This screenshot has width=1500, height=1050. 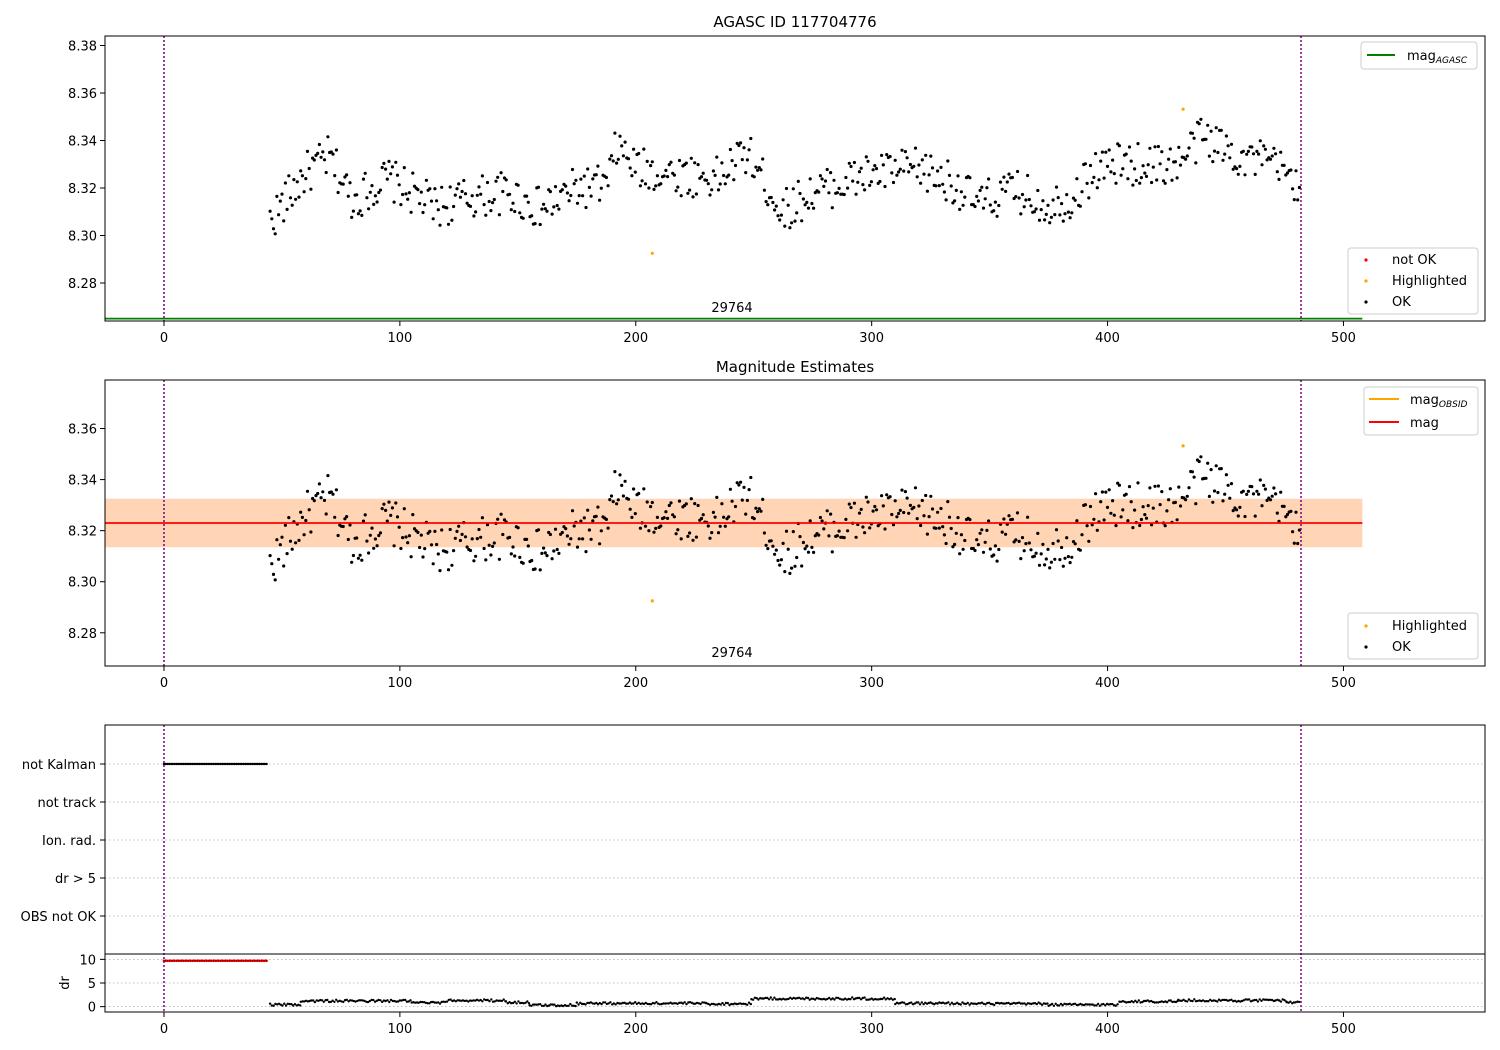 I want to click on highlighted-point, so click(x=1183, y=446).